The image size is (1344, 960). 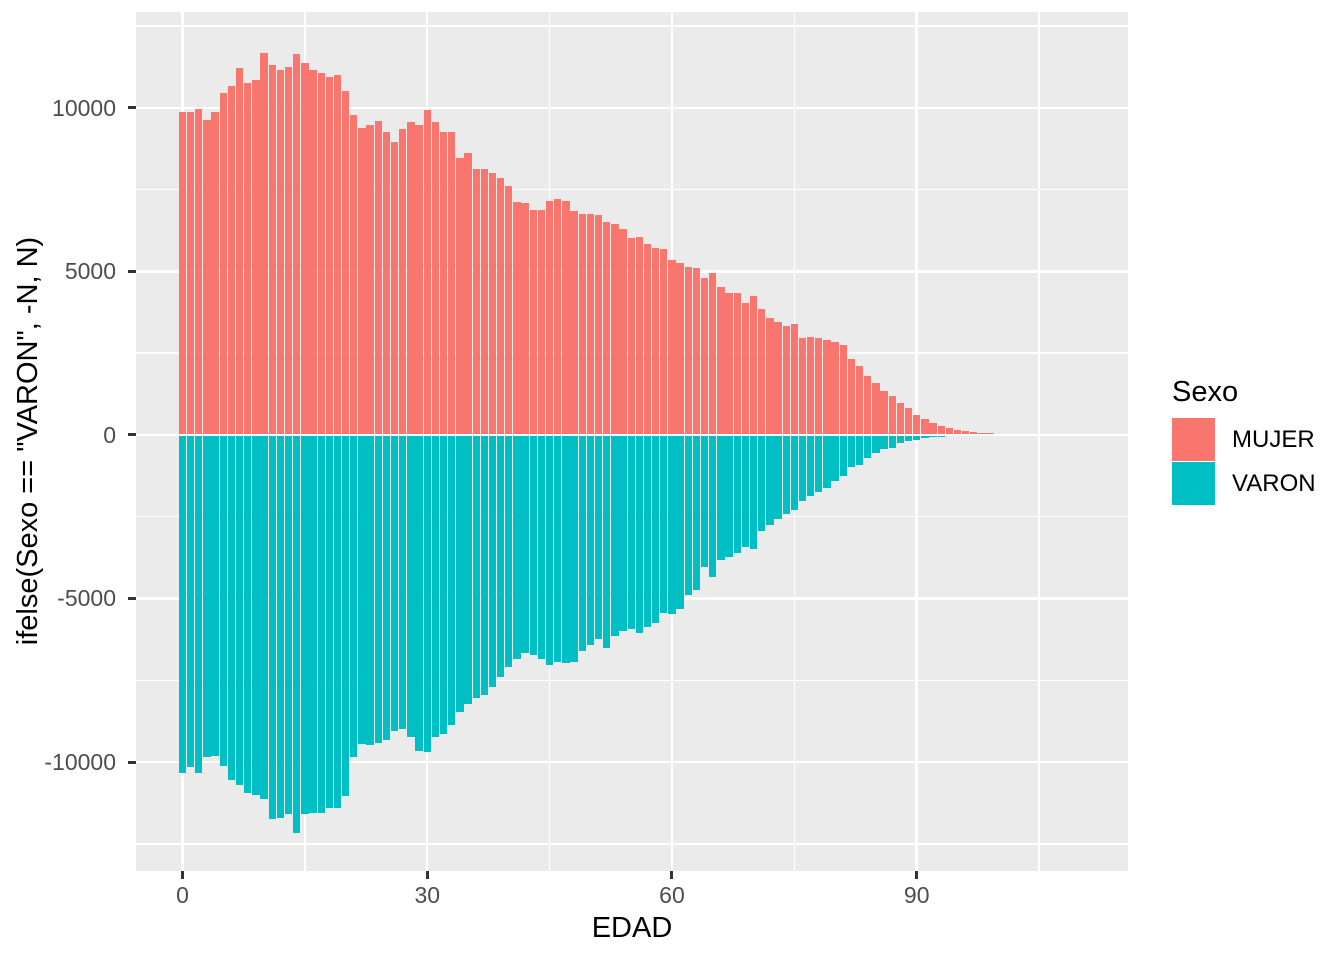 What do you see at coordinates (632, 762) in the screenshot?
I see `gridline-major-y` at bounding box center [632, 762].